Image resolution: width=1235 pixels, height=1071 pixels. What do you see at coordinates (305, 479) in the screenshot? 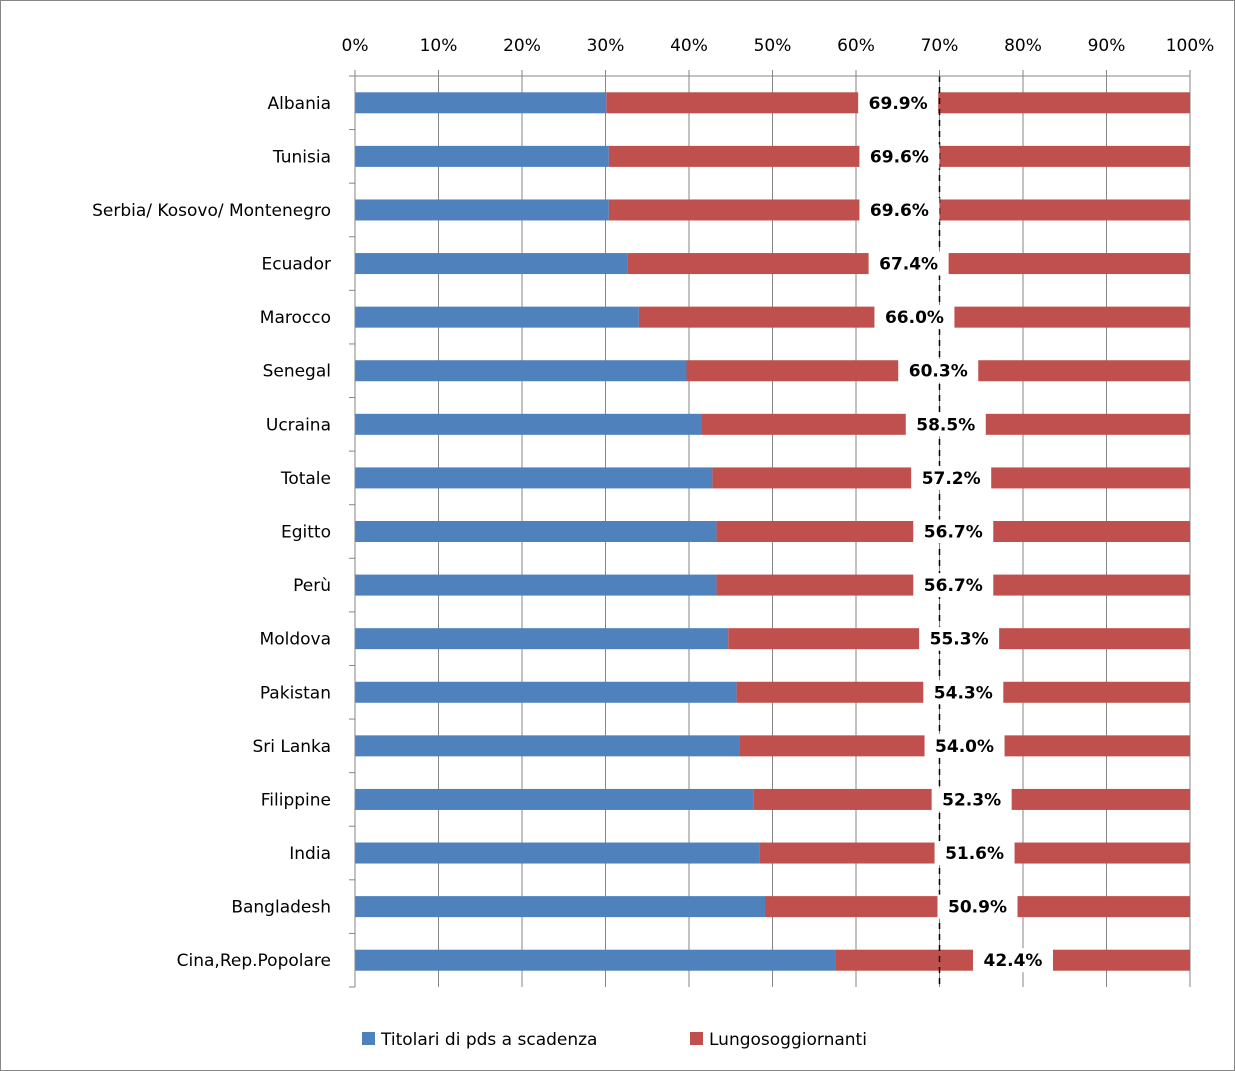
I see `category-label: Totale` at bounding box center [305, 479].